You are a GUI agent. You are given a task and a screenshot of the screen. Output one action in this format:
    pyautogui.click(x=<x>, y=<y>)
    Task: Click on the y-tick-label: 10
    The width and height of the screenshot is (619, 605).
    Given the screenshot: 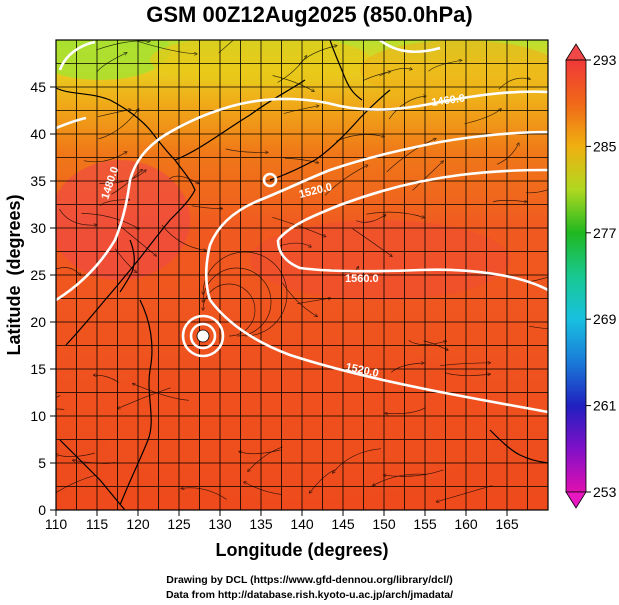 What is the action you would take?
    pyautogui.click(x=38, y=416)
    